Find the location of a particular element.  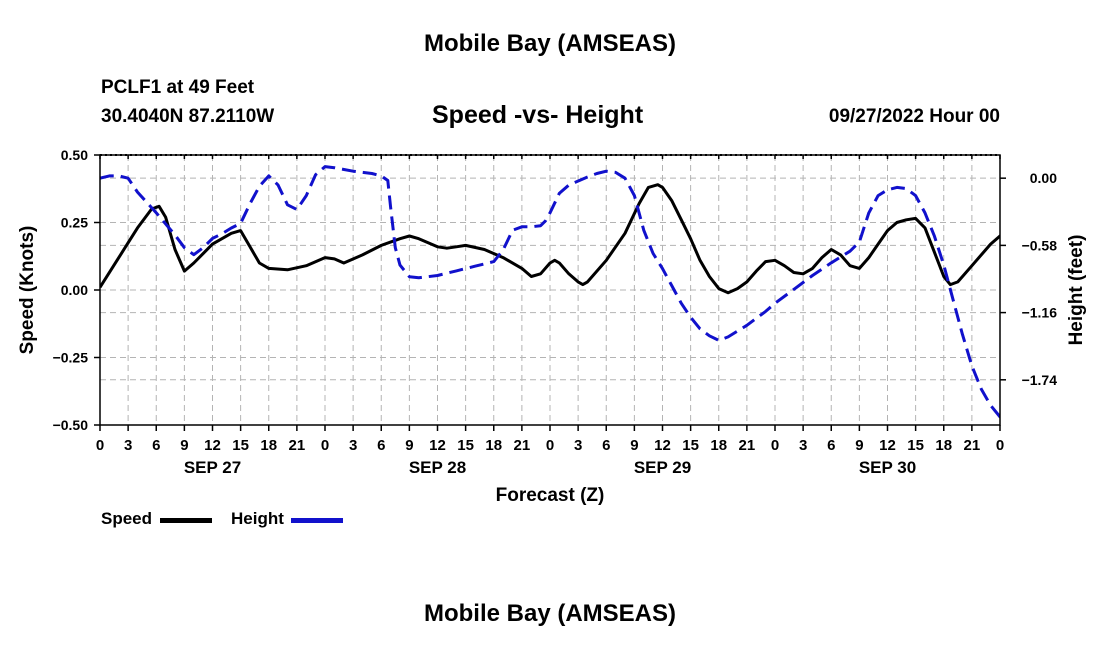

forecast-time: 09/27/2022 Hour 00 is located at coordinates (914, 116).